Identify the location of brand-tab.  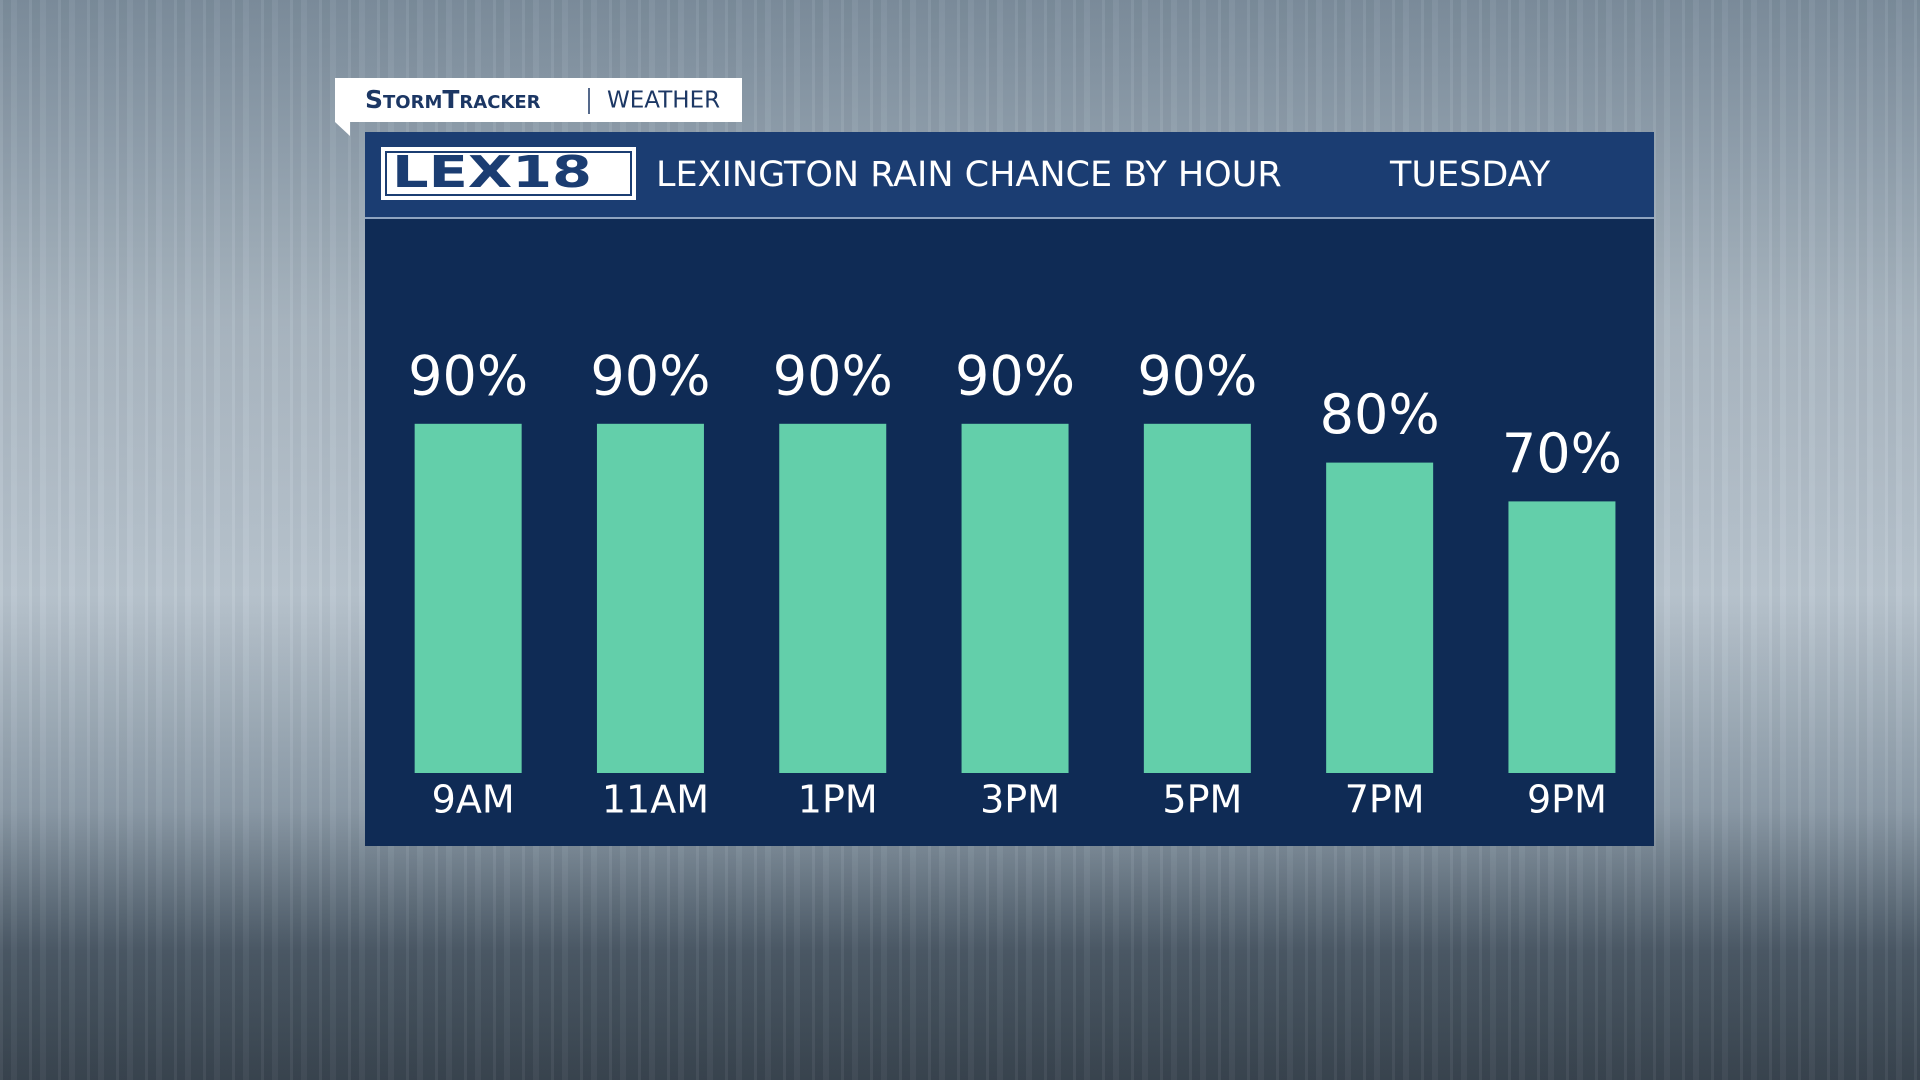
(538, 107).